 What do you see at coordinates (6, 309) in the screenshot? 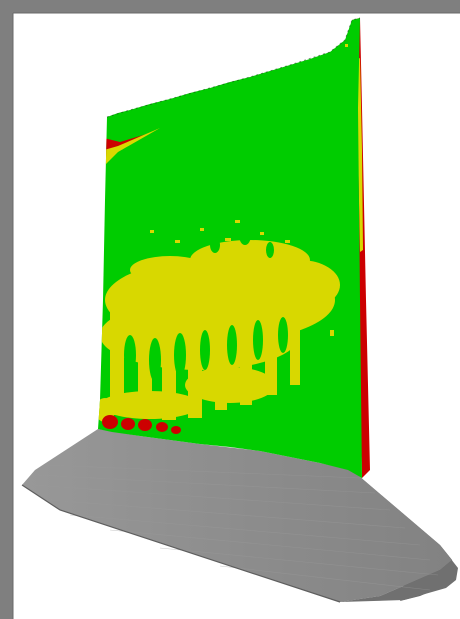
I see `frame-left-border` at bounding box center [6, 309].